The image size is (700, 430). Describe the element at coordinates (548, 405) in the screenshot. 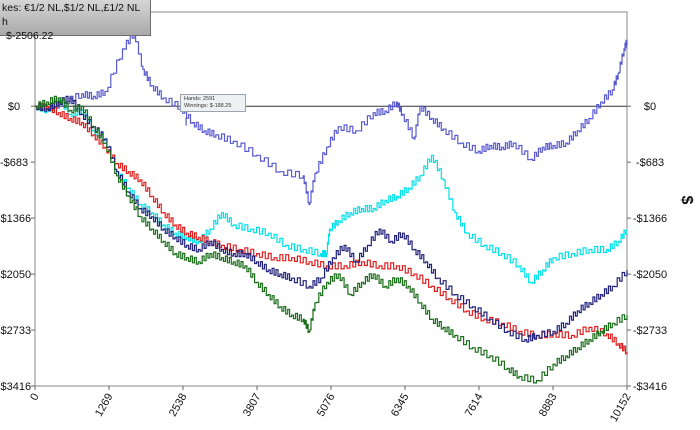

I see `x-tick-label: 8883` at that location.